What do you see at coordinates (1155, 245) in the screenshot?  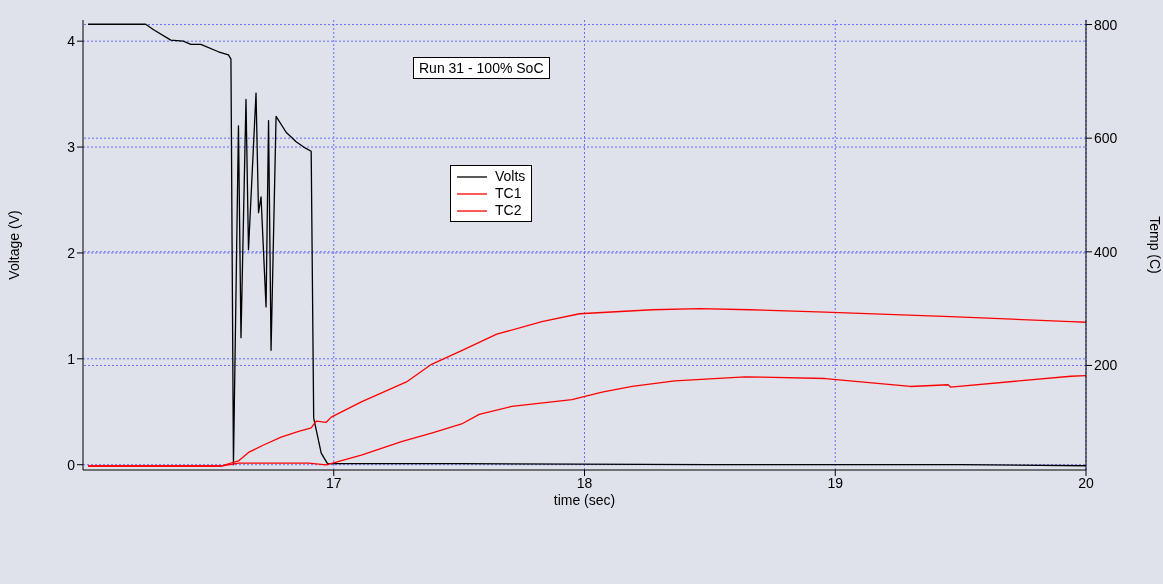 I see `y2-axis-title: Temp (C)` at bounding box center [1155, 245].